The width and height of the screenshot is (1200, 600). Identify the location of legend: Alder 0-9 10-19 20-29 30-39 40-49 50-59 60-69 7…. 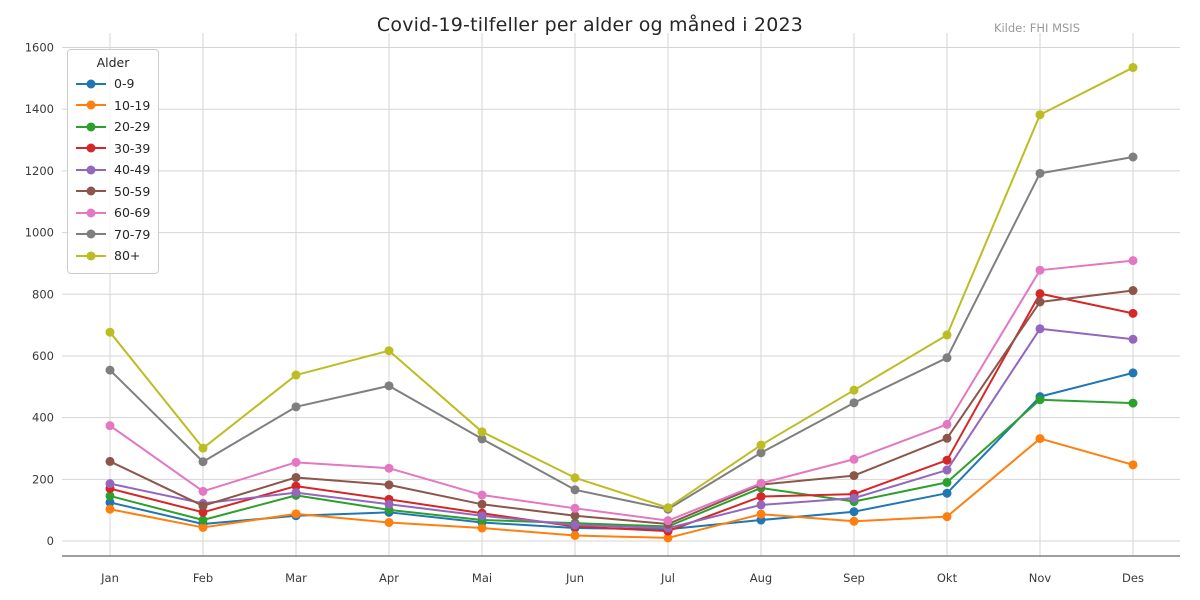
(113, 161).